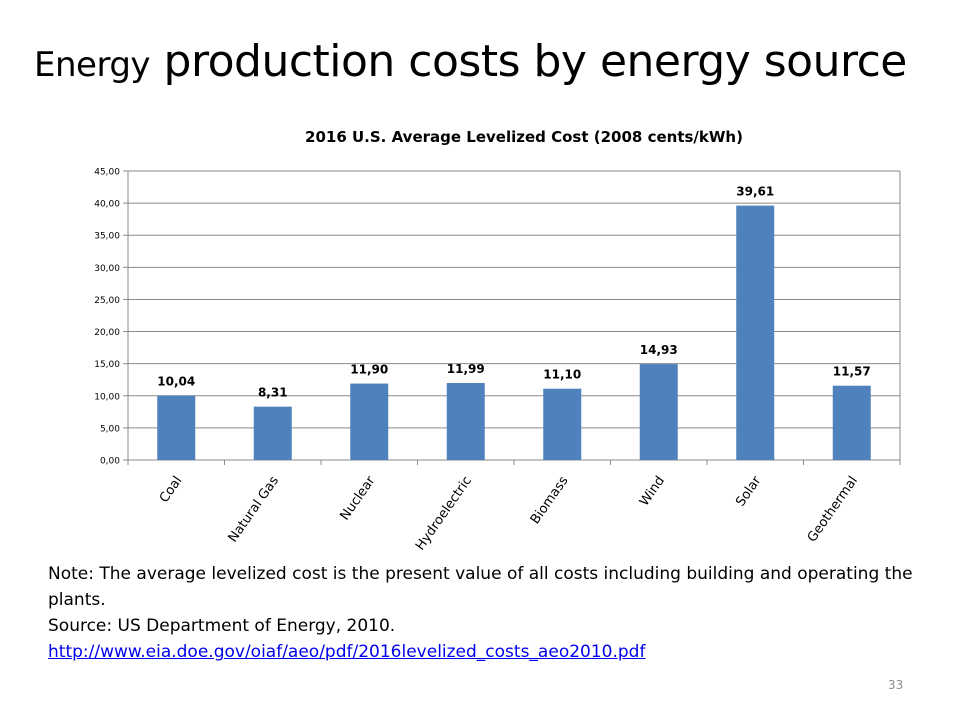 This screenshot has width=960, height=724. What do you see at coordinates (110, 462) in the screenshot?
I see `y-tick-label: 0,00` at bounding box center [110, 462].